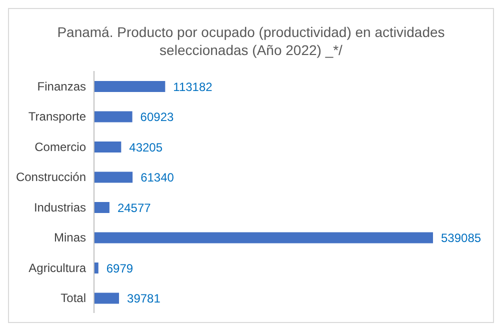 This screenshot has height=331, width=502. Describe the element at coordinates (251, 41) in the screenshot. I see `chart-title: Panamá. Producto por ocupado (productividad) en actividades seleccionadas (Año 2022) _*/` at that location.